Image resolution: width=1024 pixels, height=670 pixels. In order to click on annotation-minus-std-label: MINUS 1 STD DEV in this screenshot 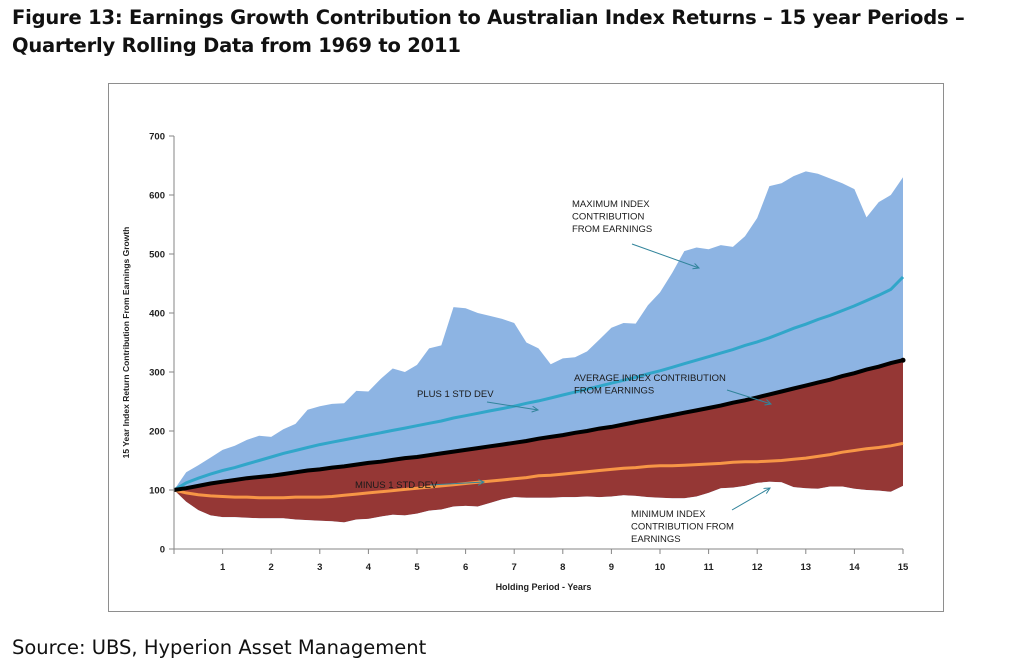, I will do `click(396, 485)`.